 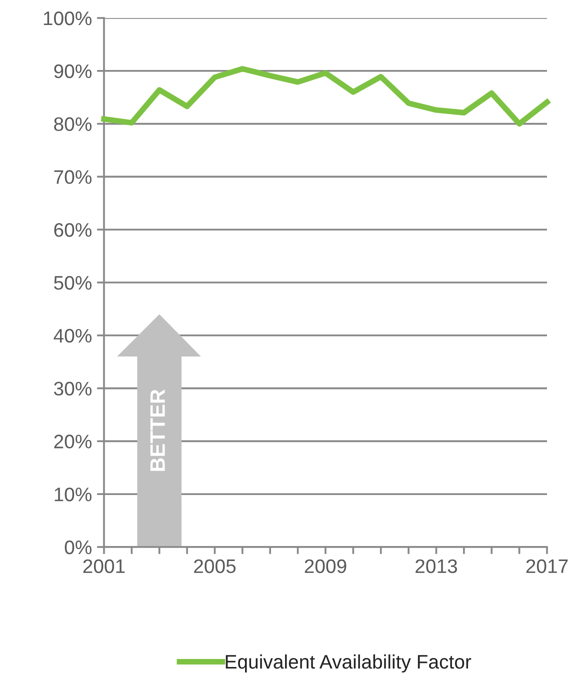 What do you see at coordinates (73, 389) in the screenshot?
I see `y-tick-label: 30%` at bounding box center [73, 389].